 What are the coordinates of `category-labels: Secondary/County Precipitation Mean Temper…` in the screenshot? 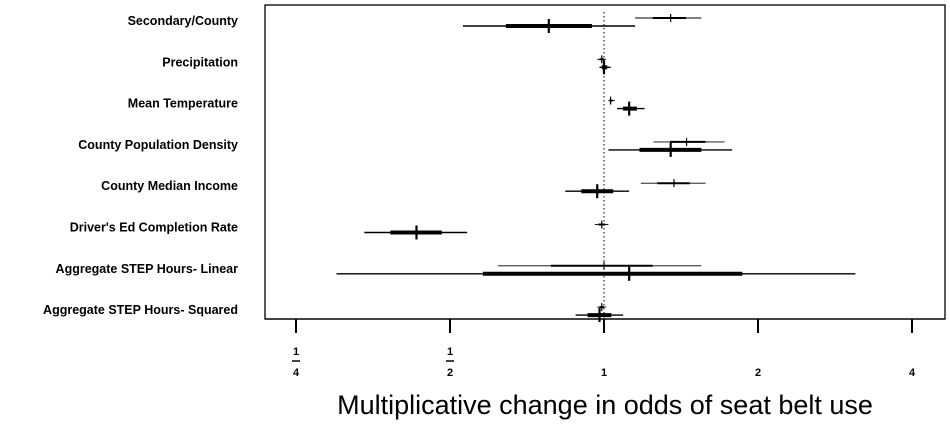 It's located at (140, 165).